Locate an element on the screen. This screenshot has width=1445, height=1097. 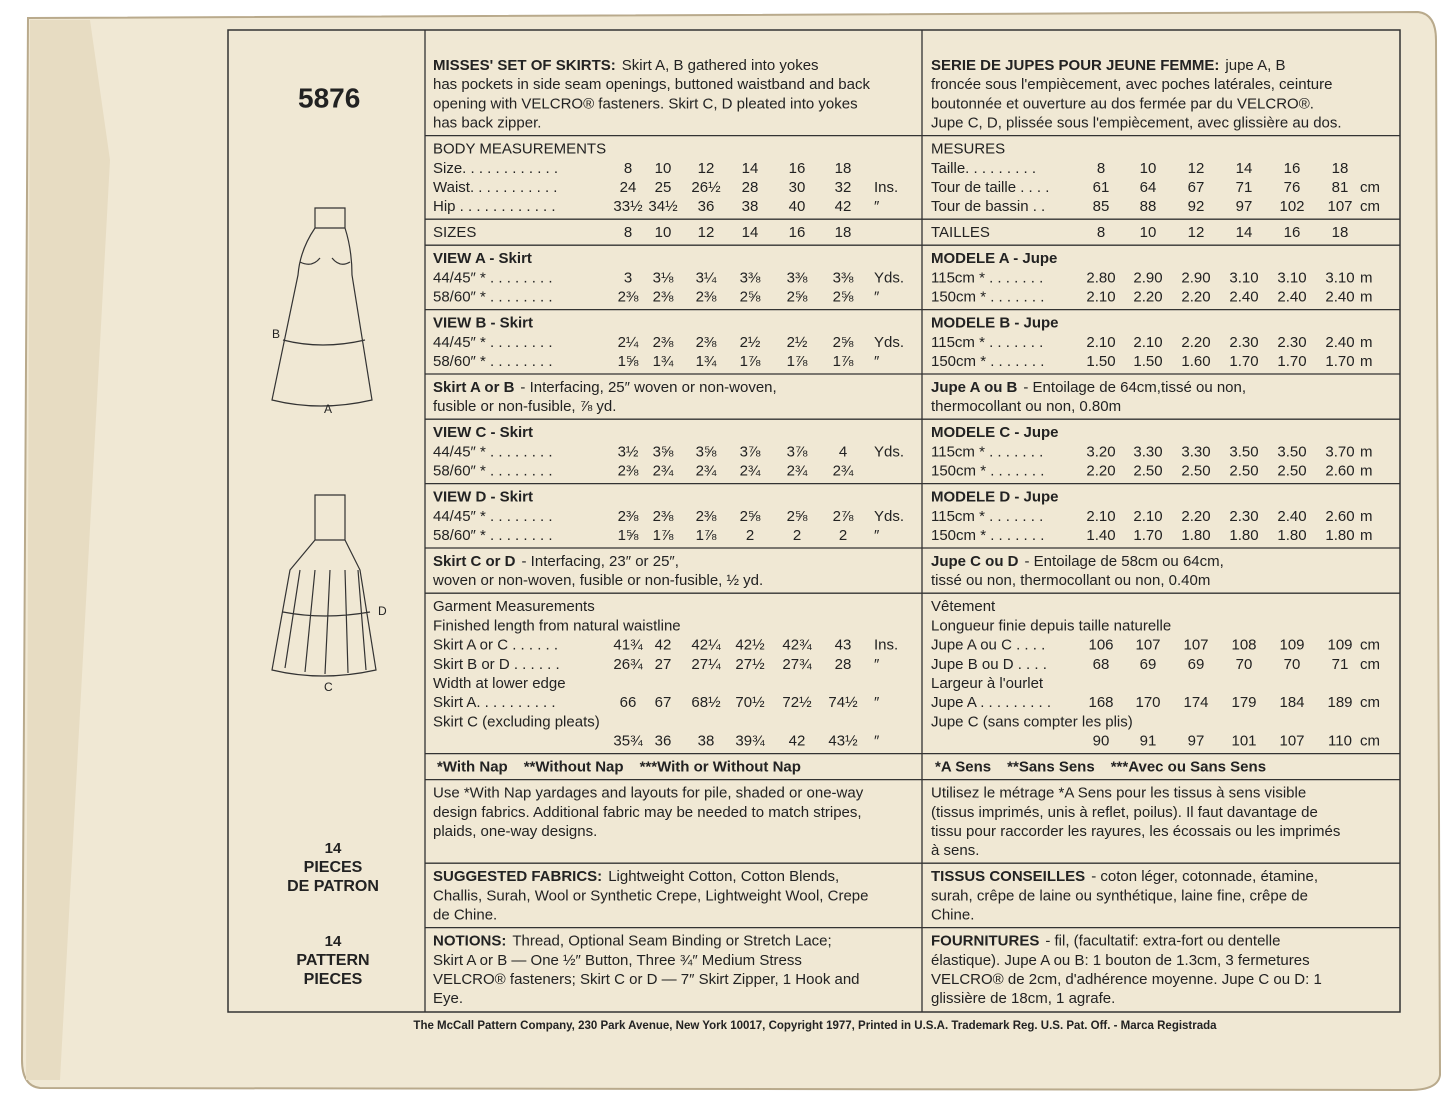
cell: 109 is located at coordinates (1339, 645).